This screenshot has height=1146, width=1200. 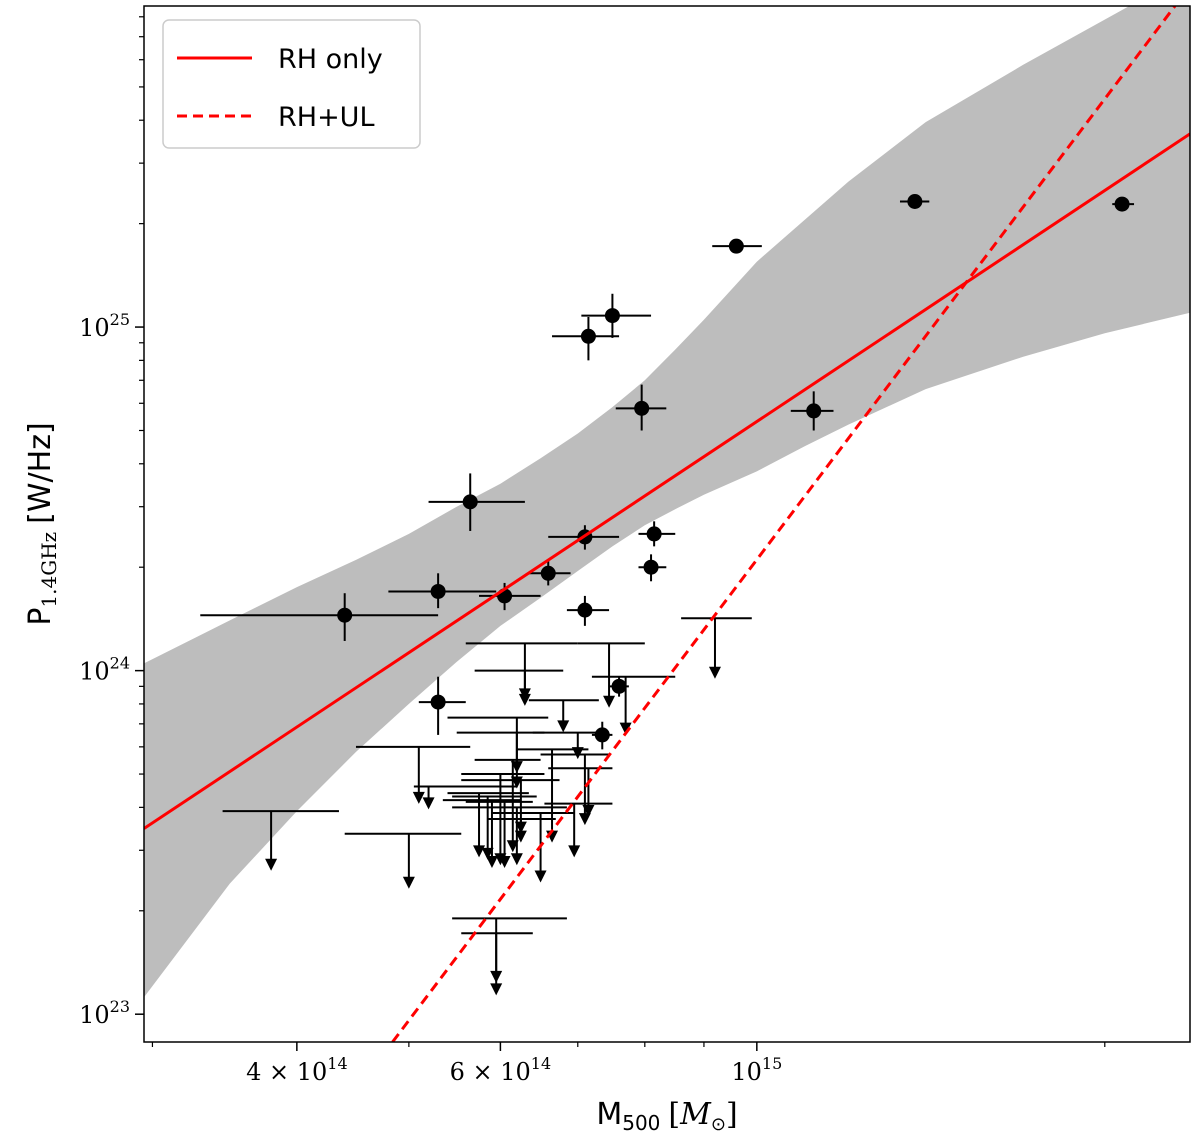 What do you see at coordinates (297, 1070) in the screenshot?
I see `x-tick-label-0: 4 × 1014` at bounding box center [297, 1070].